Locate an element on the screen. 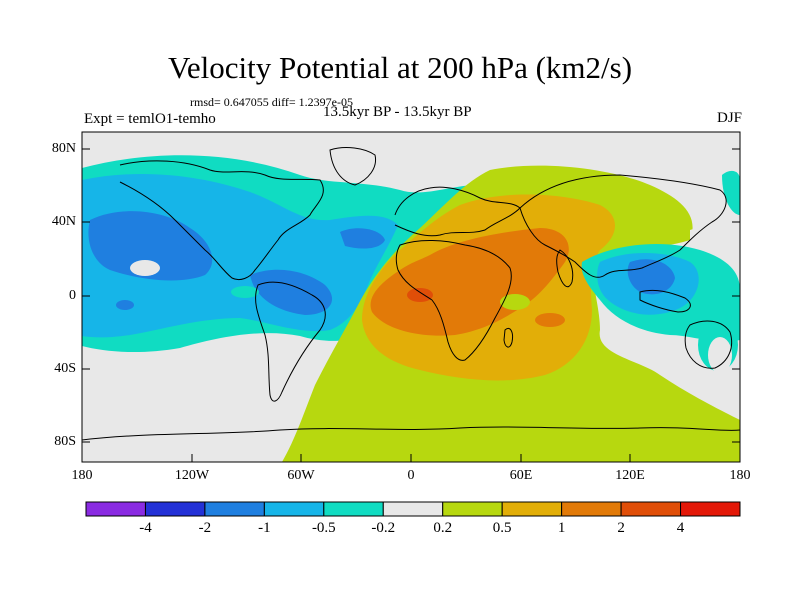 This screenshot has height=600, width=800. lon-label-120e: 120E is located at coordinates (630, 475).